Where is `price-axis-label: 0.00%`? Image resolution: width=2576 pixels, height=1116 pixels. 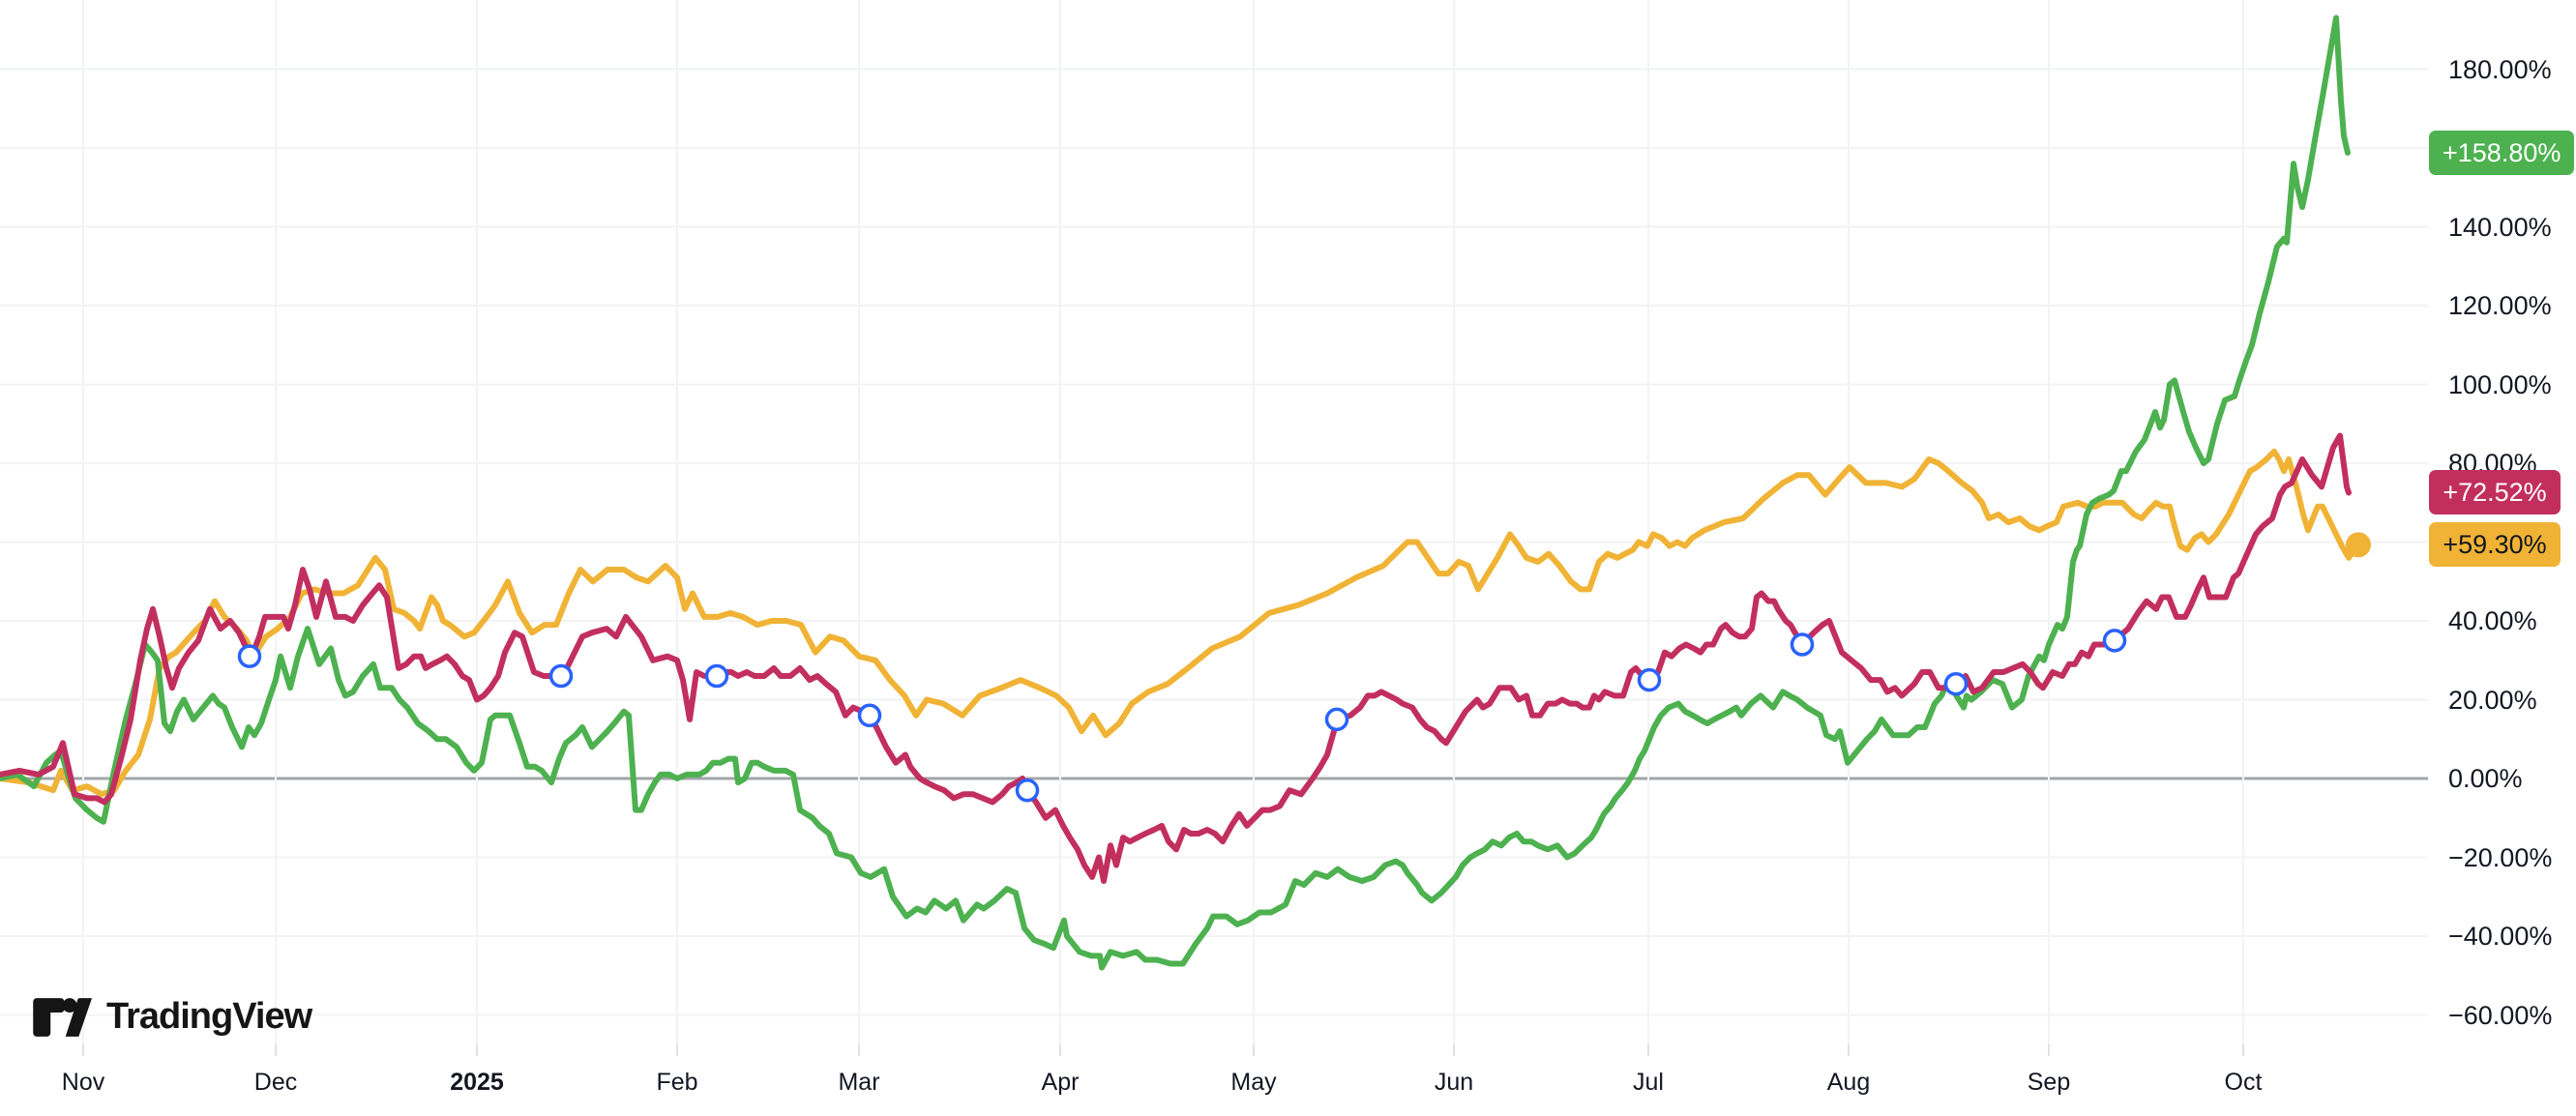 price-axis-label: 0.00% is located at coordinates (2486, 778).